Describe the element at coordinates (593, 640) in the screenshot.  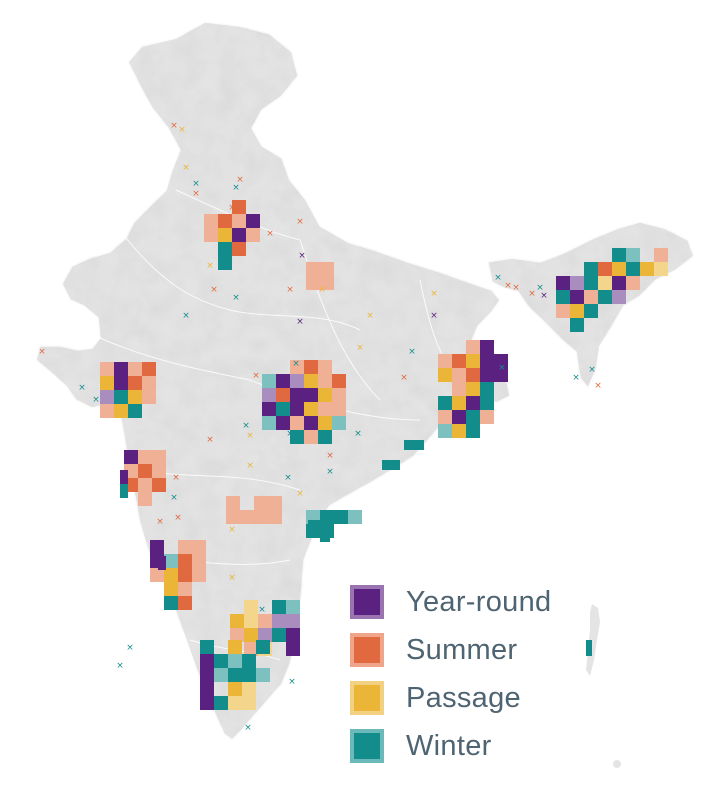
I see `andaman-islands` at that location.